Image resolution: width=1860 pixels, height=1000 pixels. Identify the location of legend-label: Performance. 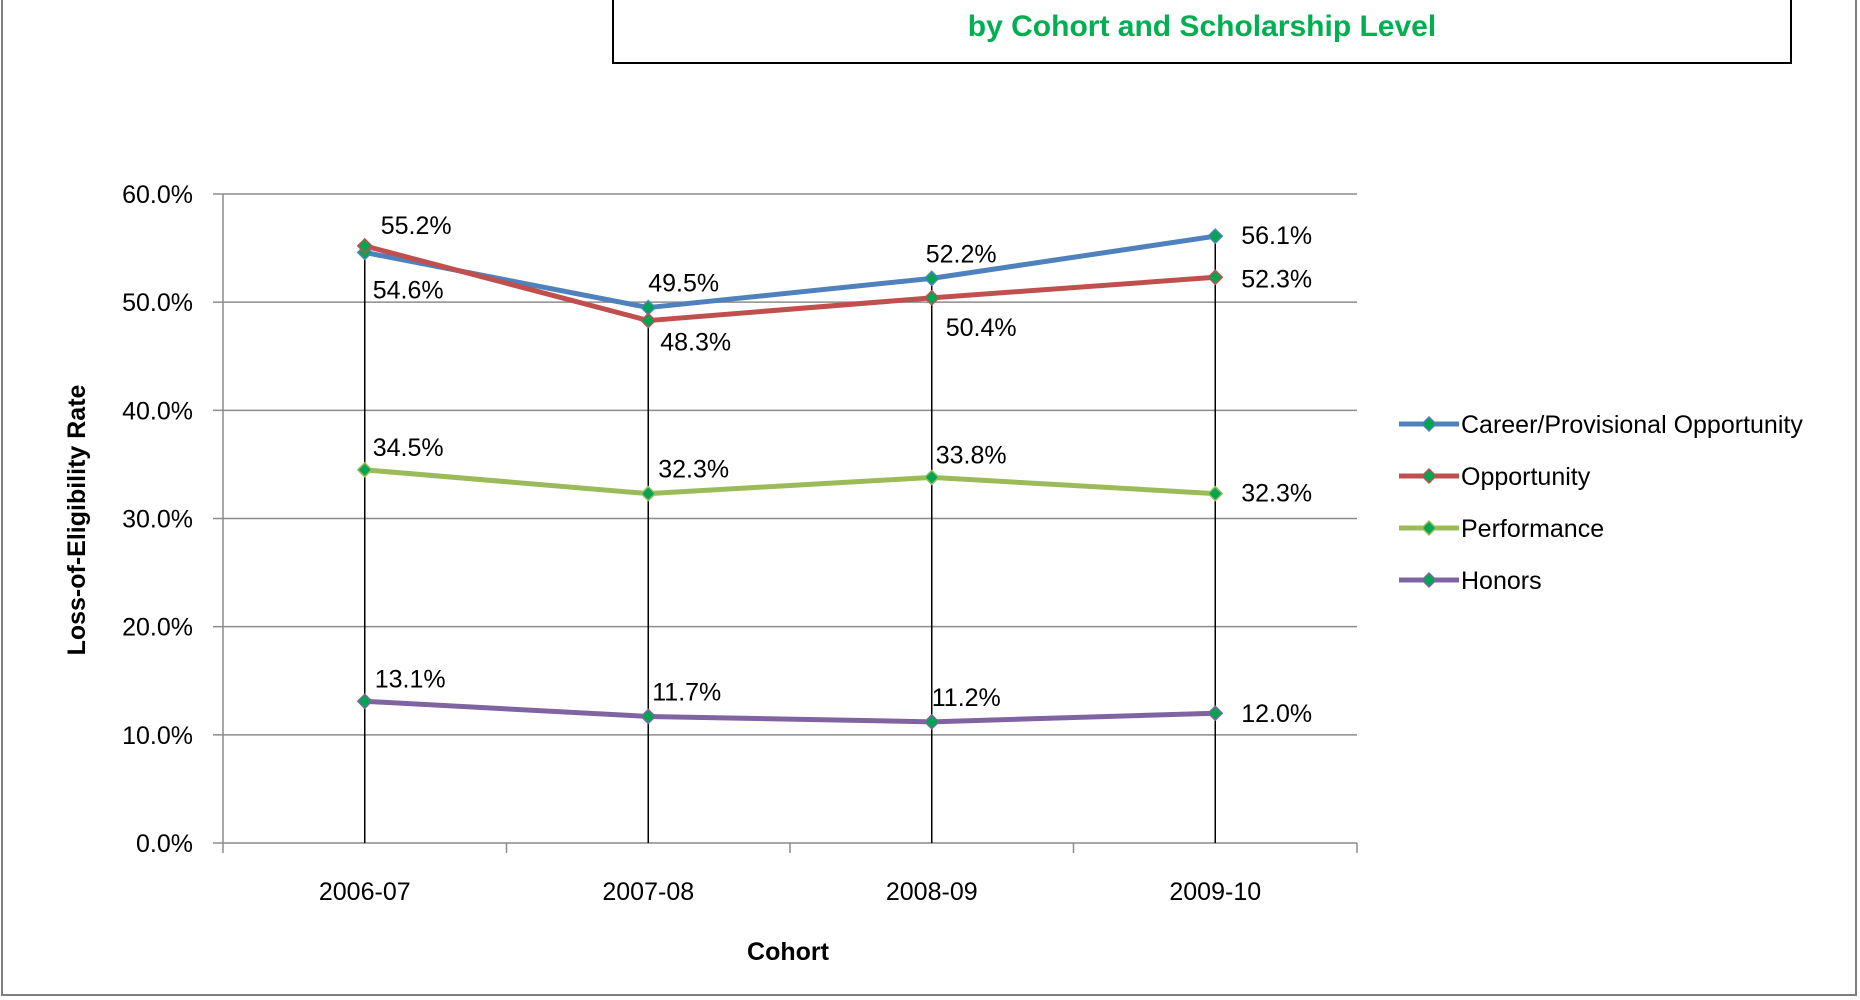
(1532, 529).